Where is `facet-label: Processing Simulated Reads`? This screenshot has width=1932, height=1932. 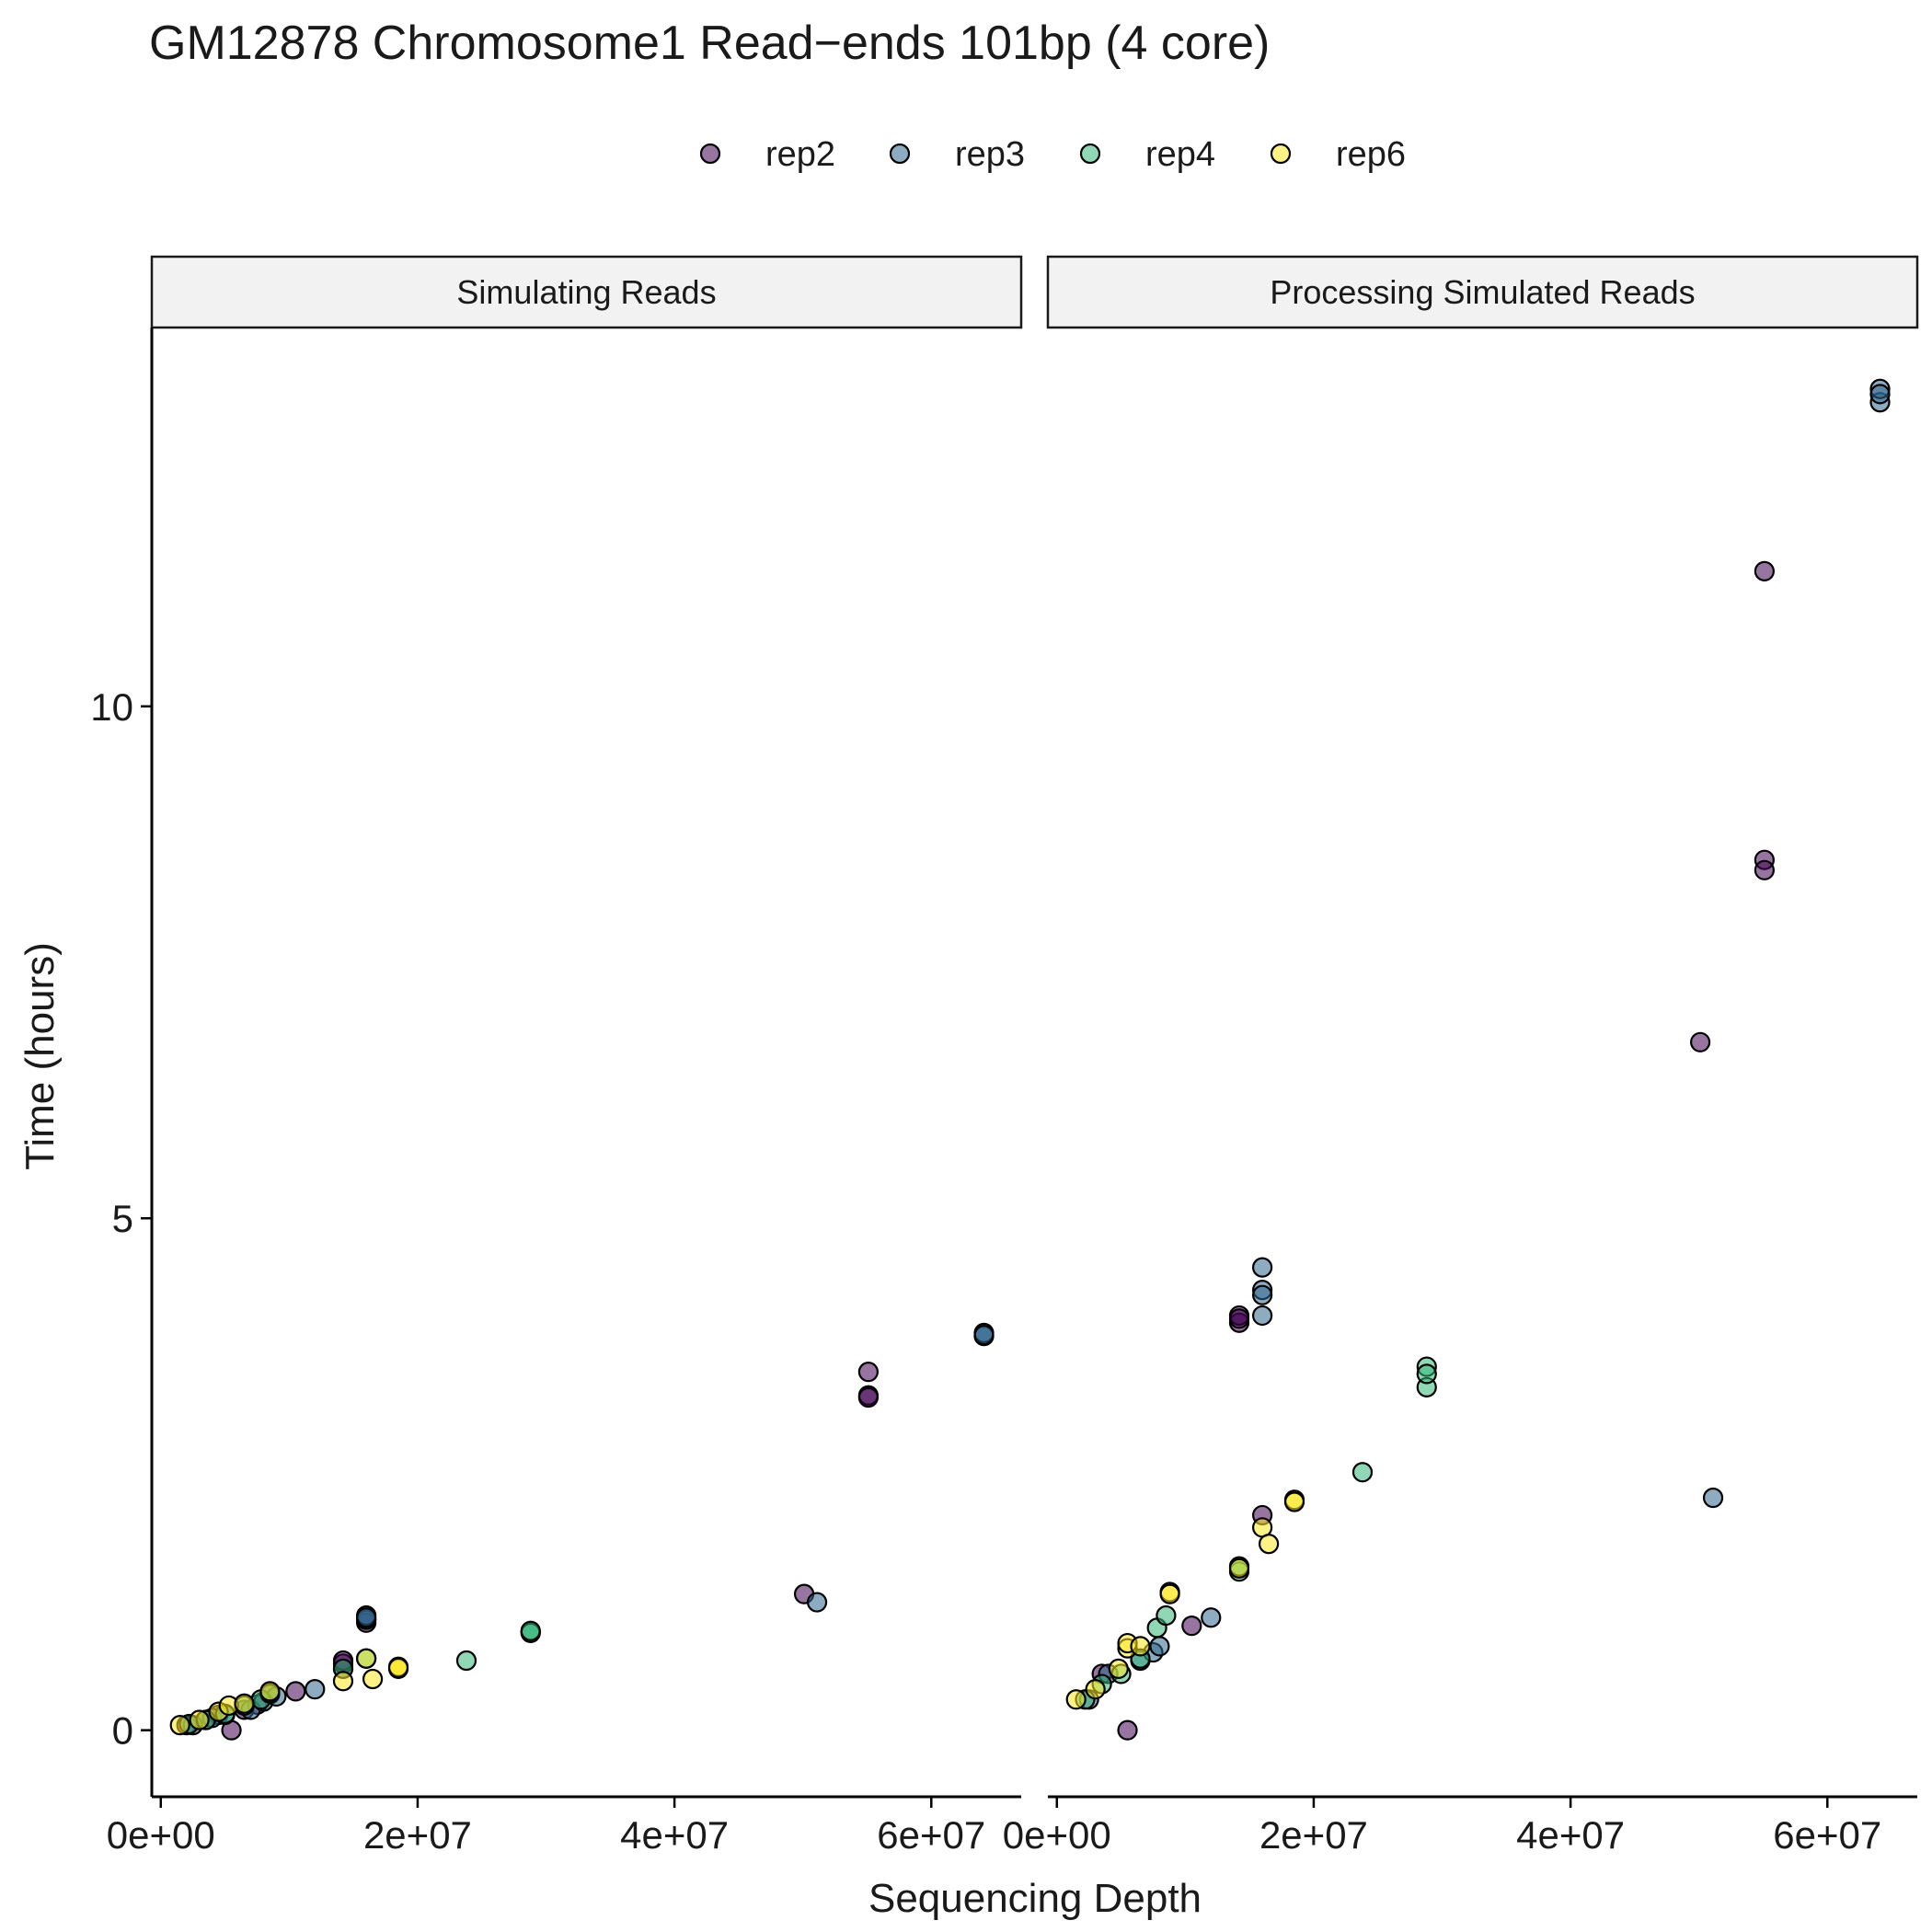 facet-label: Processing Simulated Reads is located at coordinates (1482, 292).